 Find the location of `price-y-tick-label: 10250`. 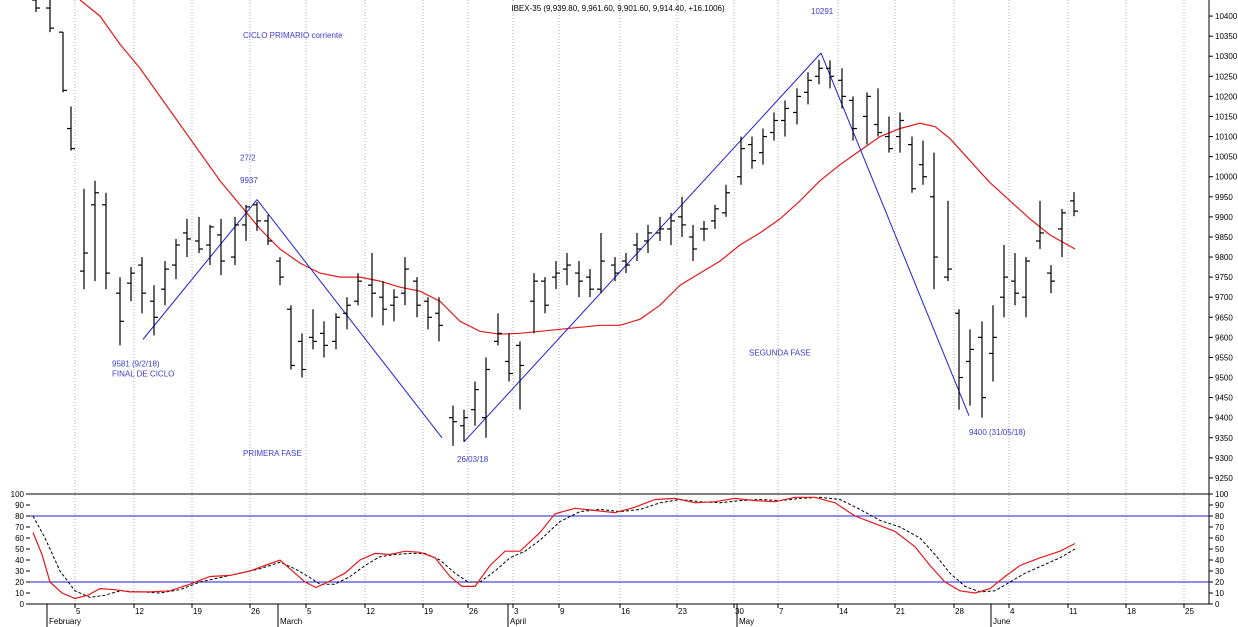

price-y-tick-label: 10250 is located at coordinates (1226, 76).